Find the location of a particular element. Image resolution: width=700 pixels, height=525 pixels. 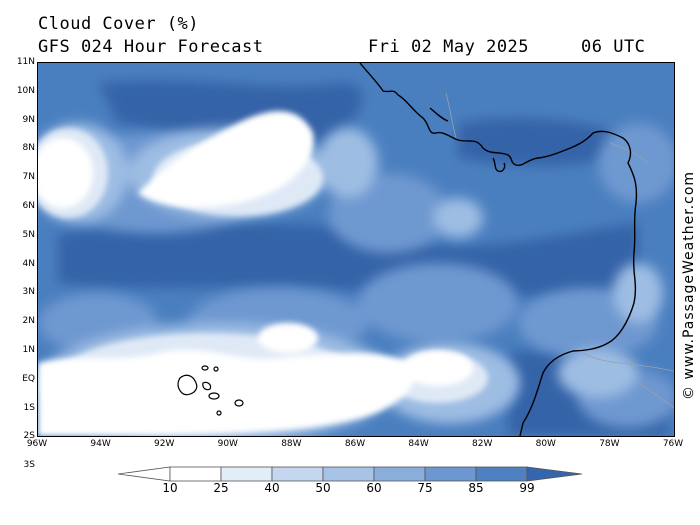

legend-arrow-high is located at coordinates (554, 474).